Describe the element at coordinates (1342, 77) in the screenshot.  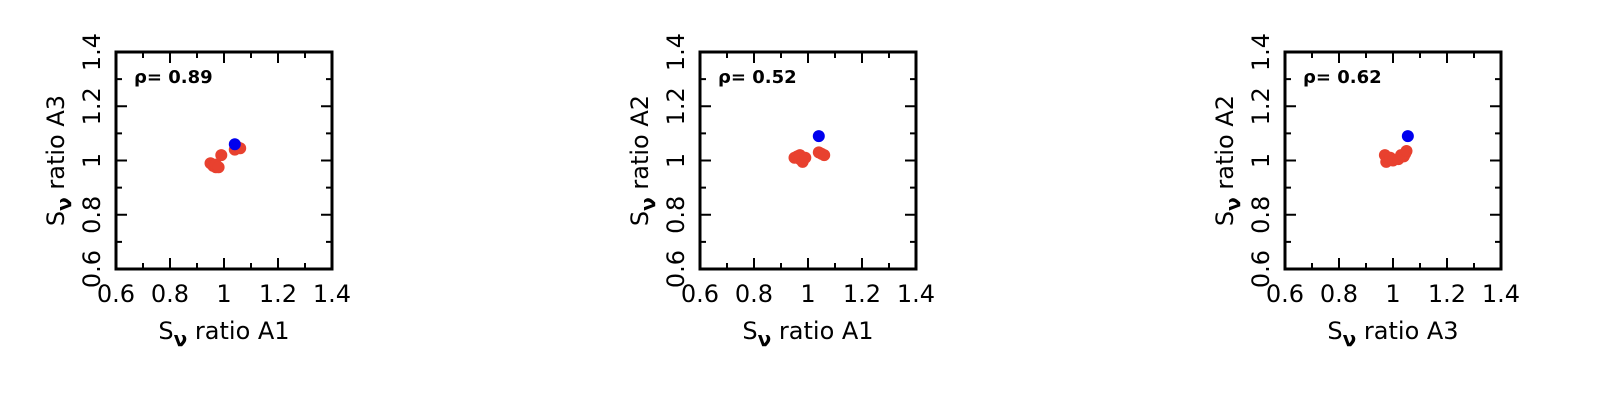
I see `correlation-annotation: ρ= 0.62` at that location.